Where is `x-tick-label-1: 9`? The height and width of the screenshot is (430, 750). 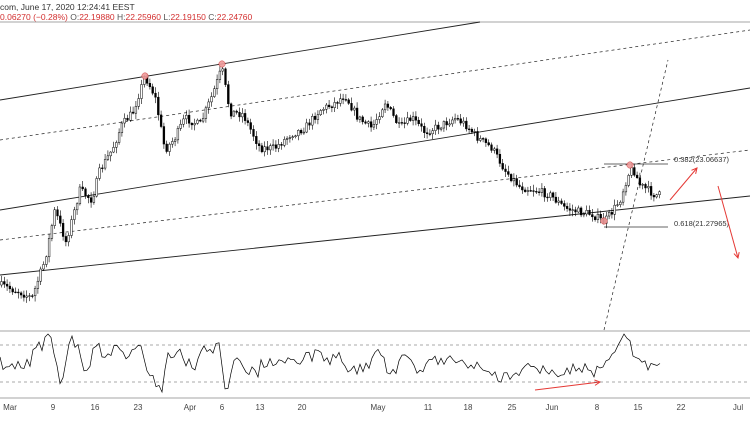
x-tick-label-1: 9 is located at coordinates (53, 407).